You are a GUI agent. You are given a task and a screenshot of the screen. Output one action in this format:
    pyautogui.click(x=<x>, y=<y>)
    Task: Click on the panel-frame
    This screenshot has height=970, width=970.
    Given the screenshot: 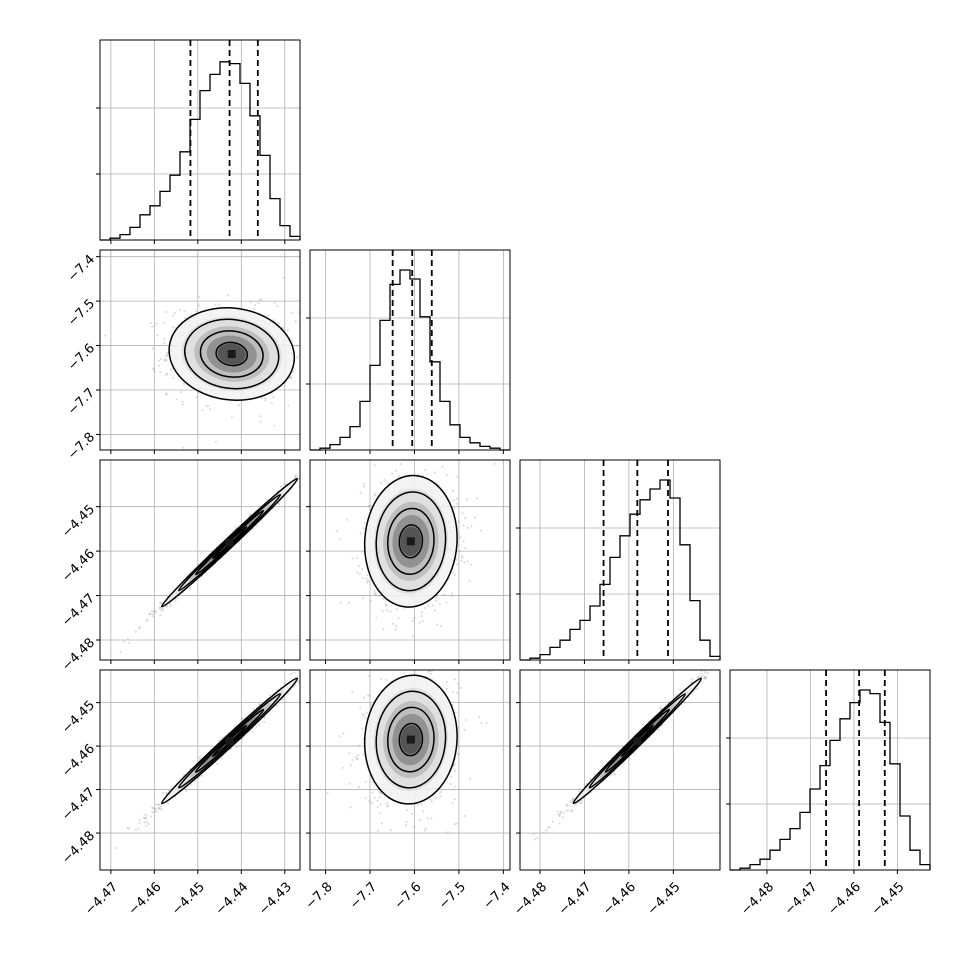 What is the action you would take?
    pyautogui.click(x=200, y=770)
    